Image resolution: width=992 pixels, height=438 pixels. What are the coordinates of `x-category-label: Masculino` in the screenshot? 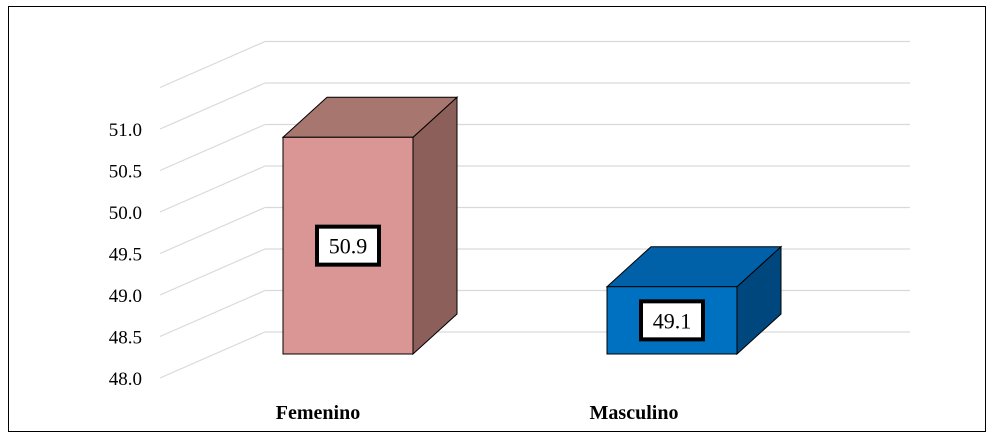 It's located at (634, 413).